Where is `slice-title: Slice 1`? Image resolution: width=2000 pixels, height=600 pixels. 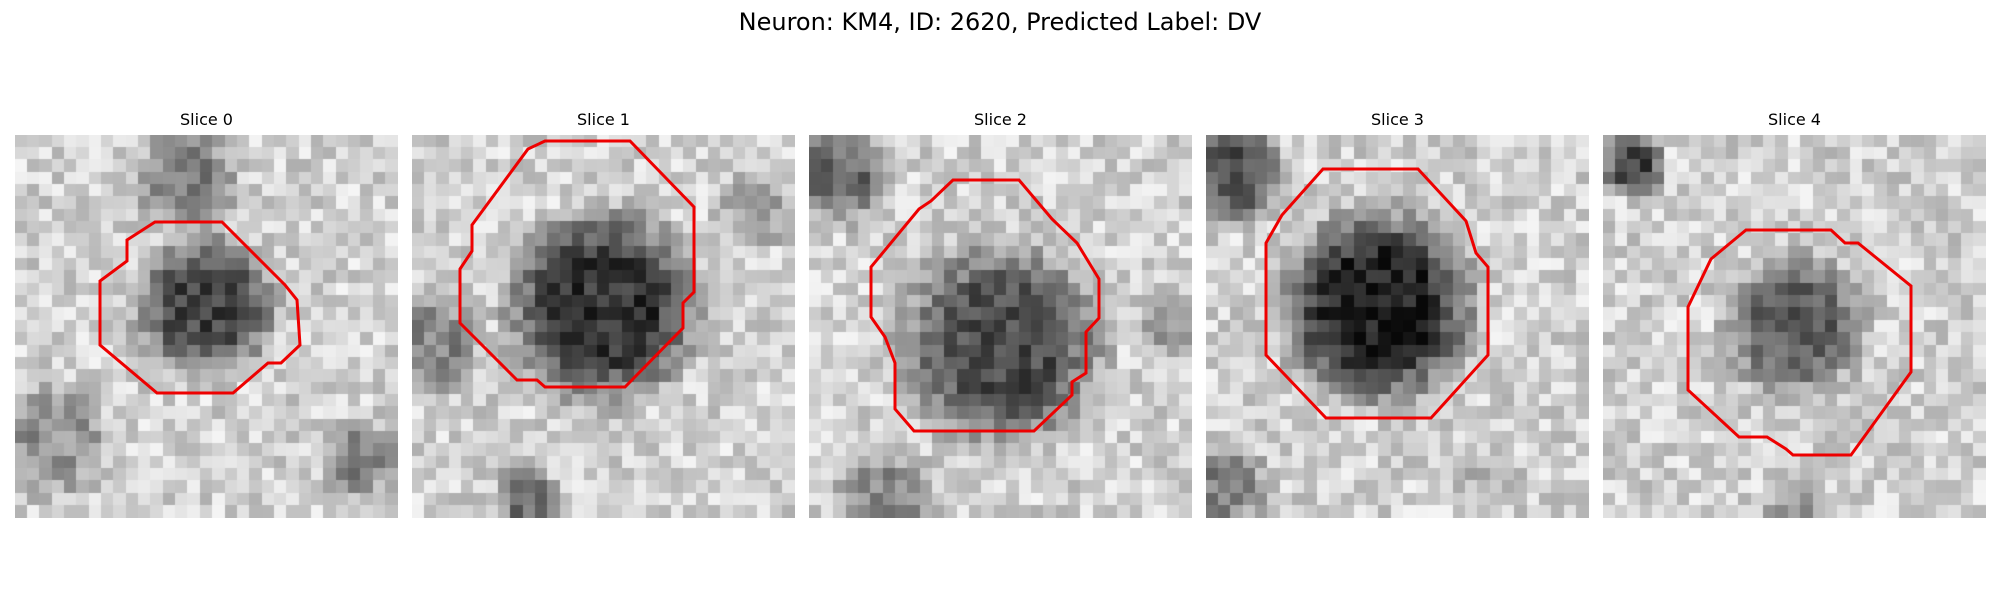 slice-title: Slice 1 is located at coordinates (603, 120).